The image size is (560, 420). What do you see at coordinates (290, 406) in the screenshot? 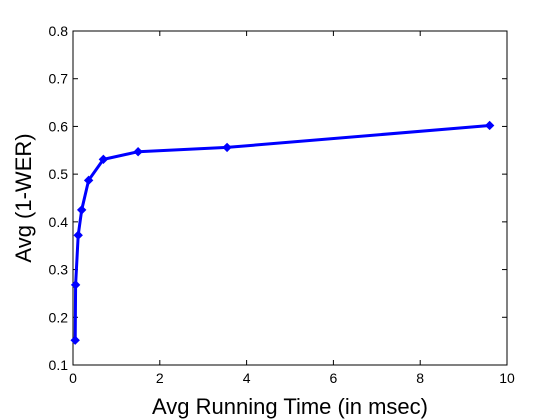
I see `x-axis-label: Avg Running Time (in msec)` at bounding box center [290, 406].